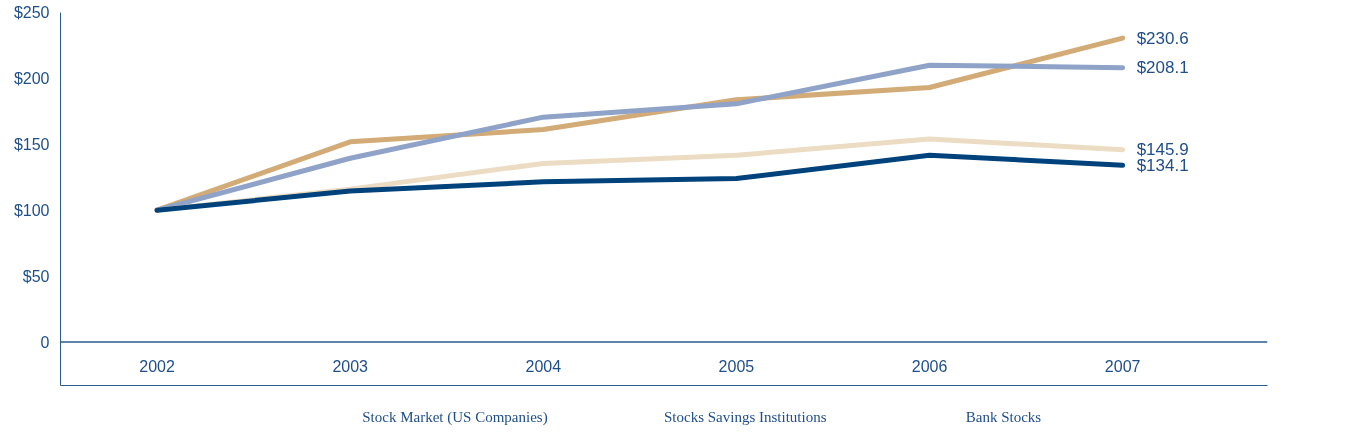 This screenshot has width=1347, height=443. What do you see at coordinates (157, 366) in the screenshot?
I see `x-tick-label: 2002` at bounding box center [157, 366].